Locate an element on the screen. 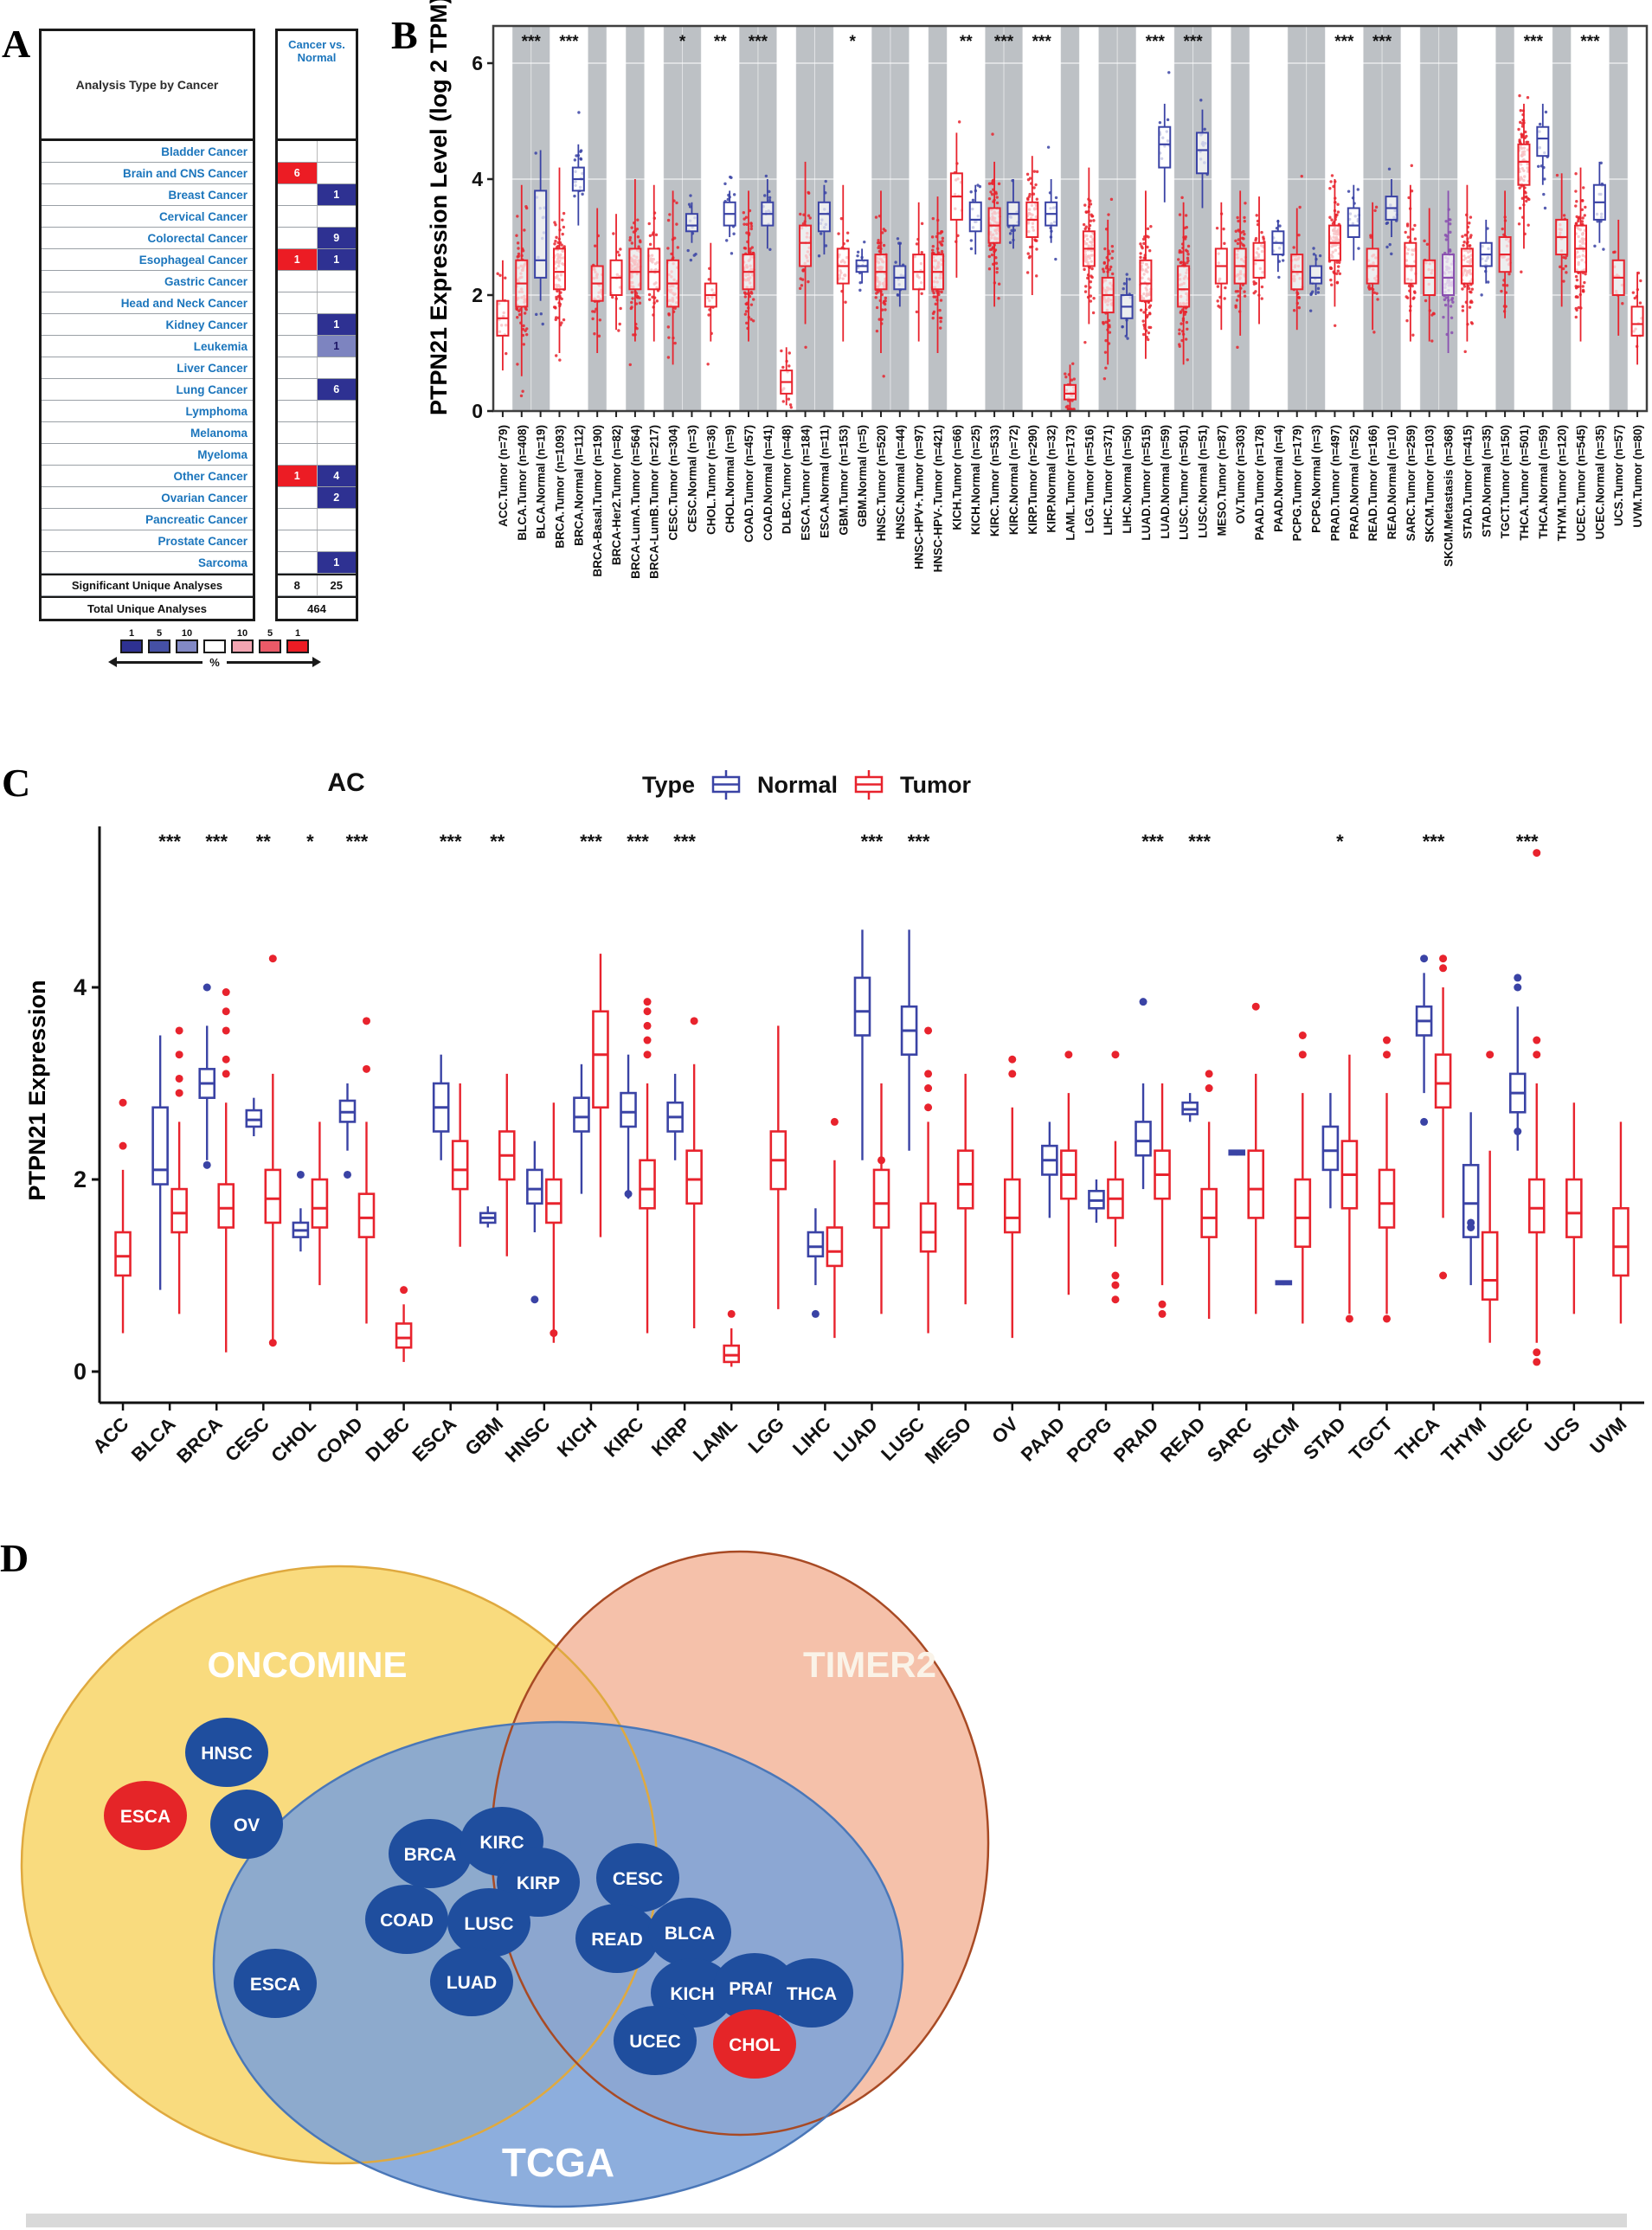  venn-set-label-oncomine: ONCOMINE is located at coordinates (308, 1664).